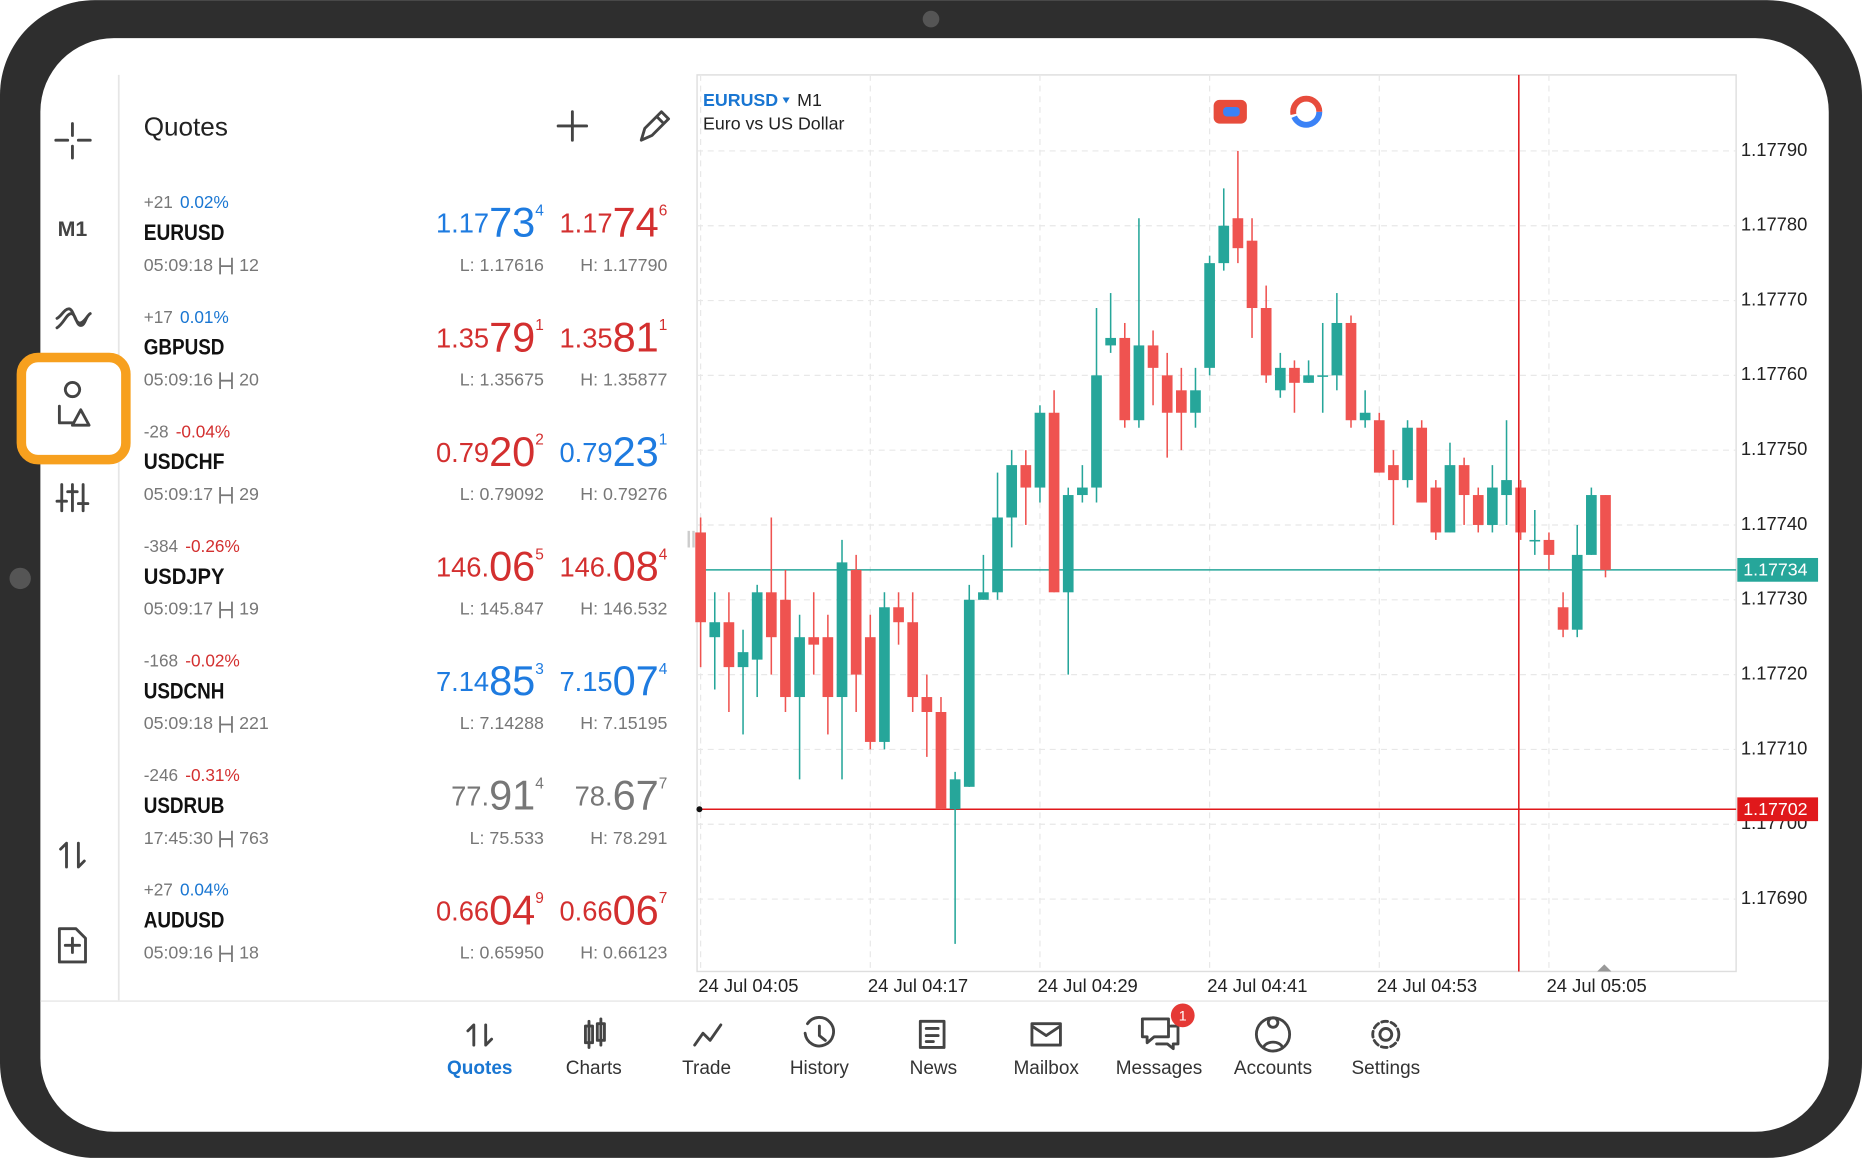  Describe the element at coordinates (1386, 1034) in the screenshot. I see `settings-icon-core` at that location.